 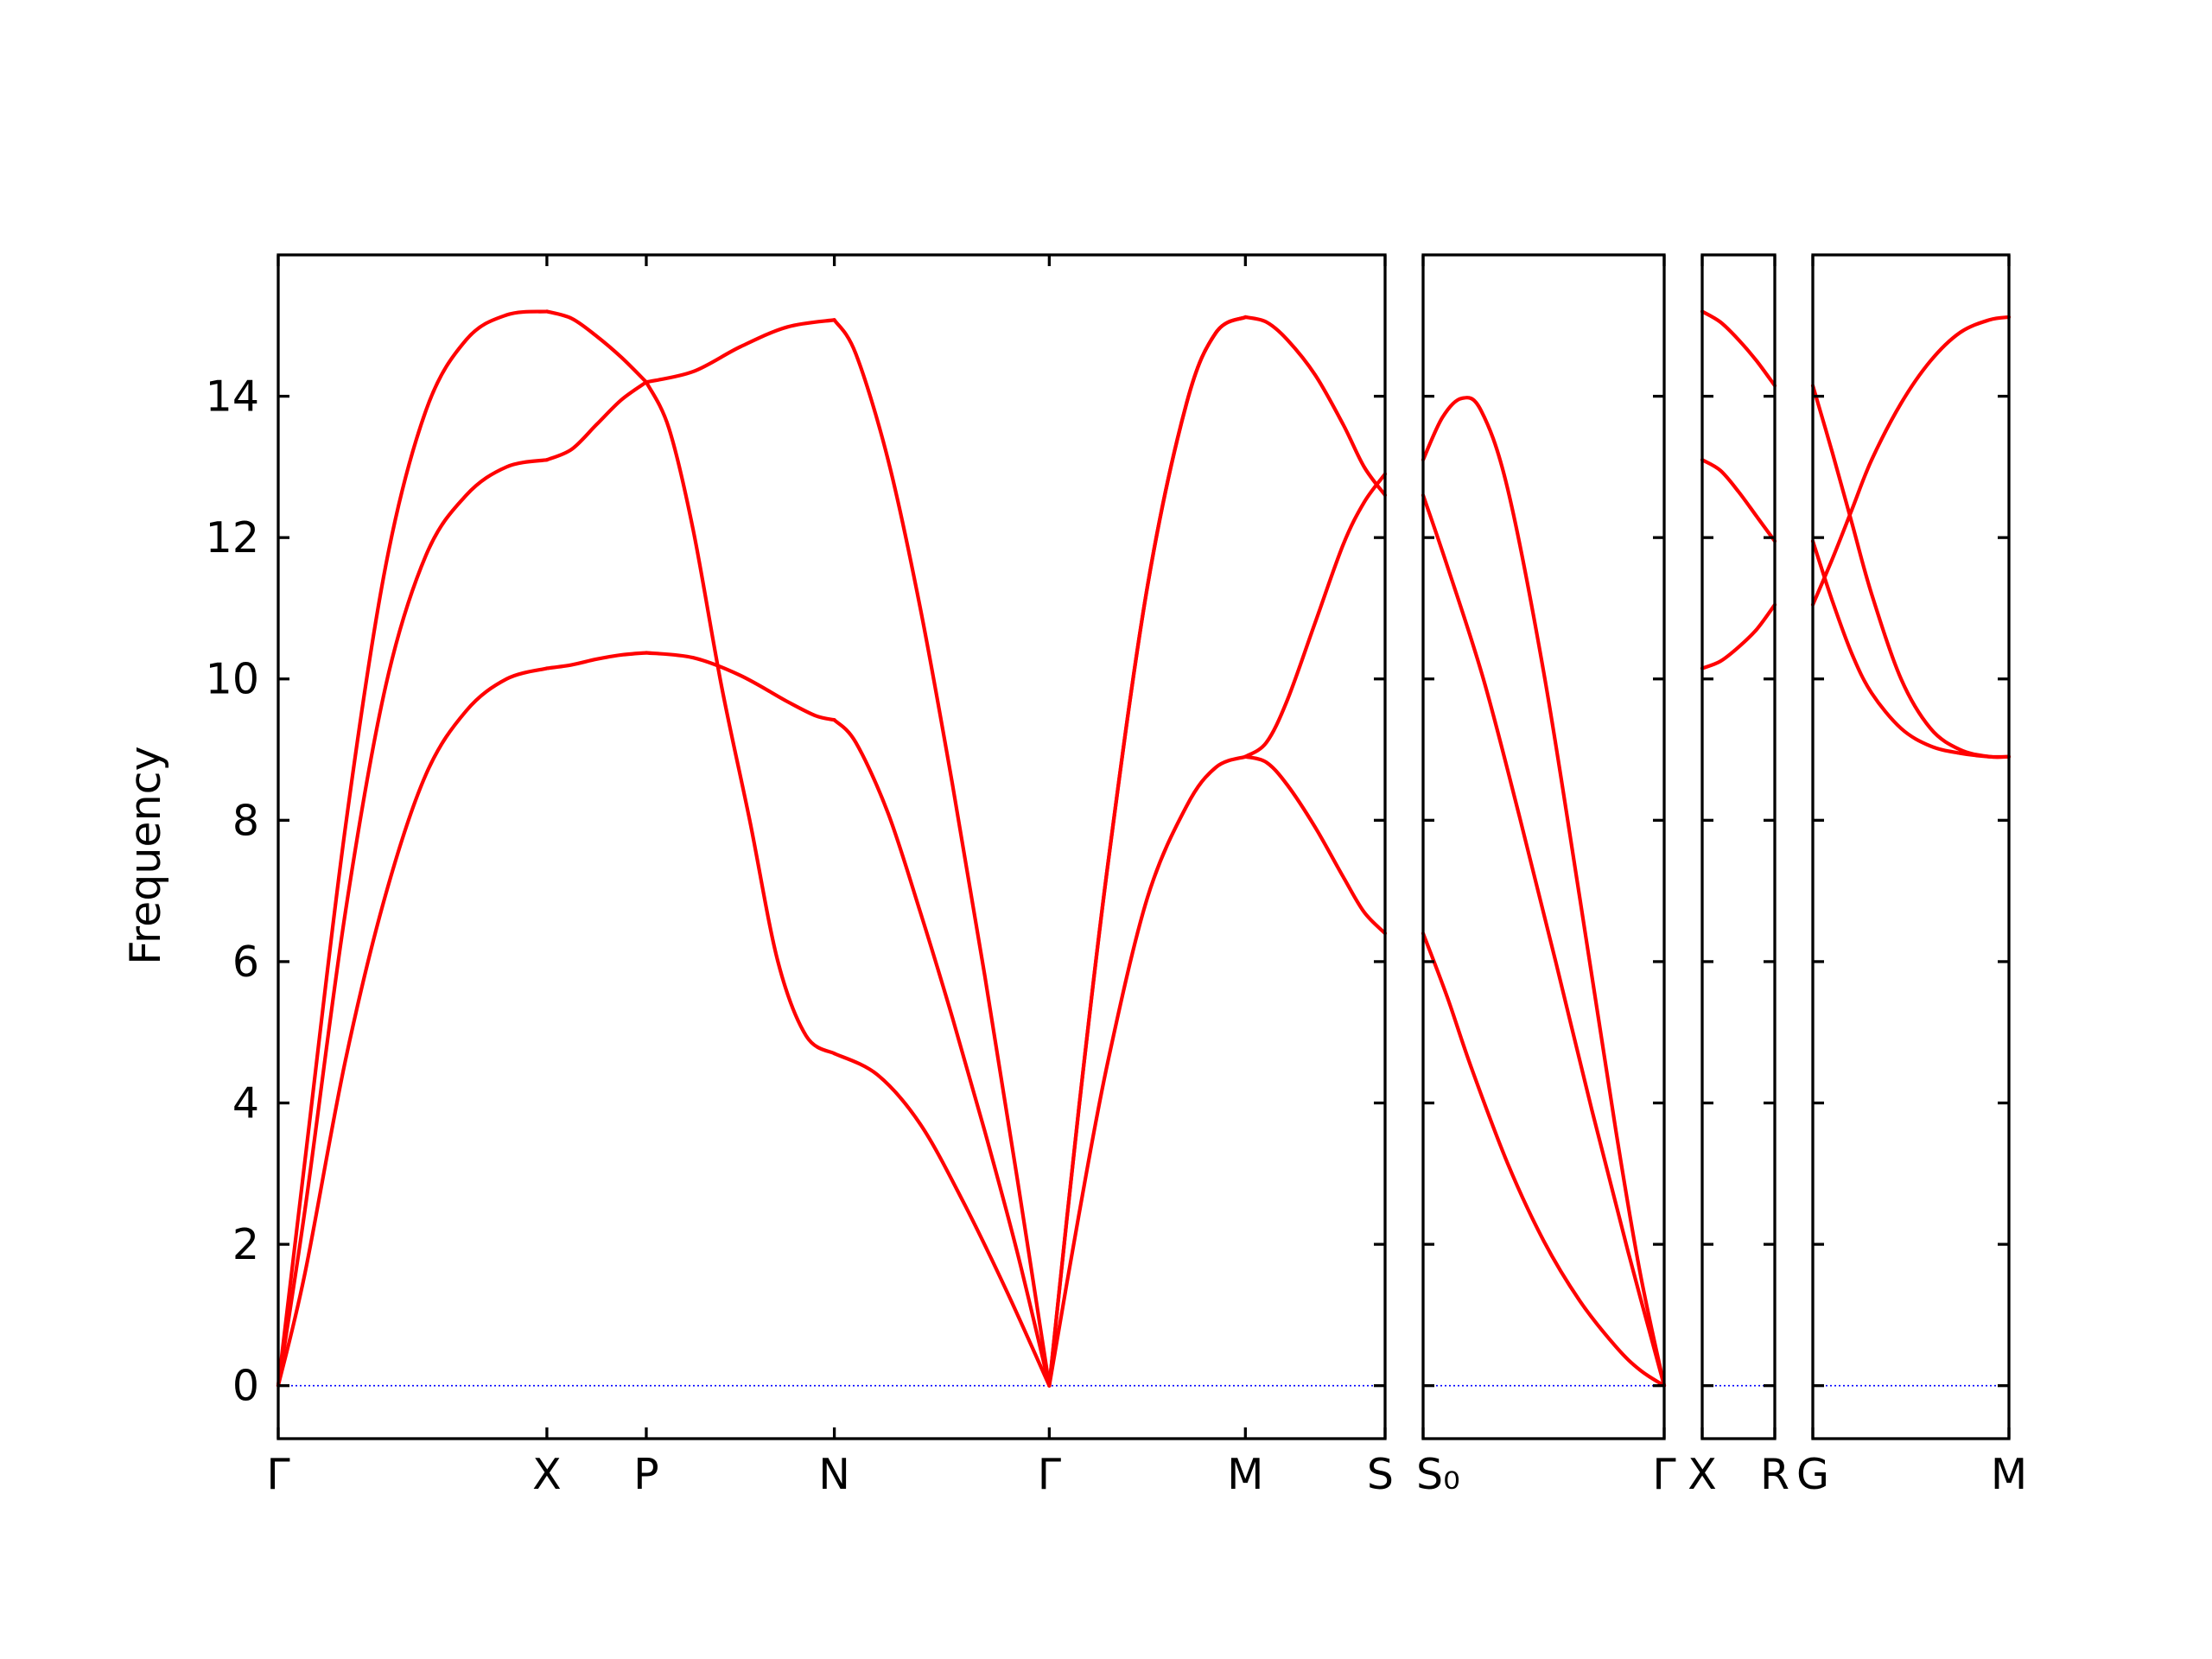 I want to click on y-tick-label: 2, so click(x=245, y=1244).